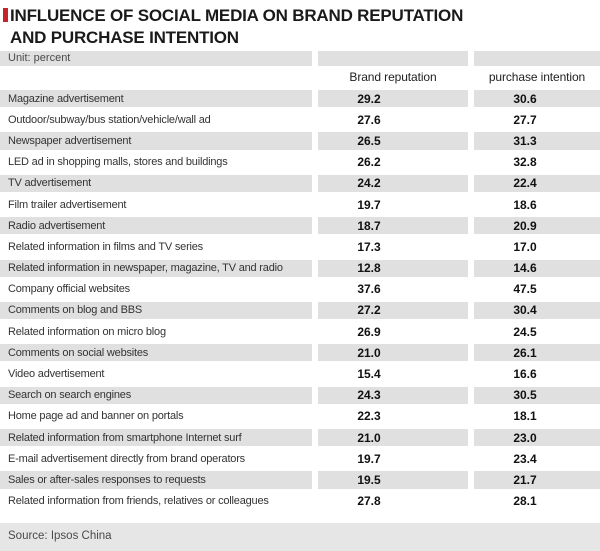 The height and width of the screenshot is (551, 600). I want to click on row-label: Search on search engines, so click(156, 395).